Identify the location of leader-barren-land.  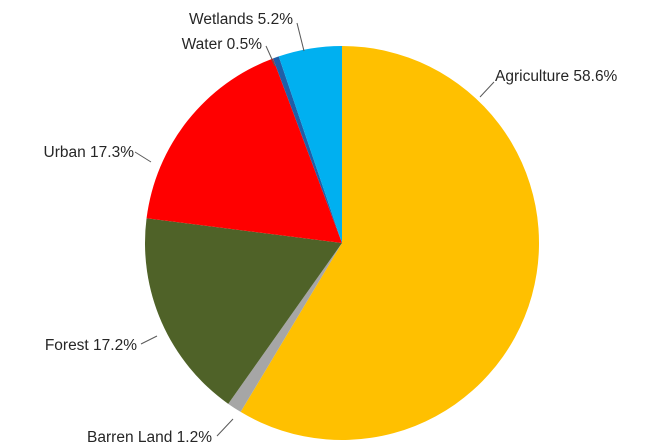
(225, 427).